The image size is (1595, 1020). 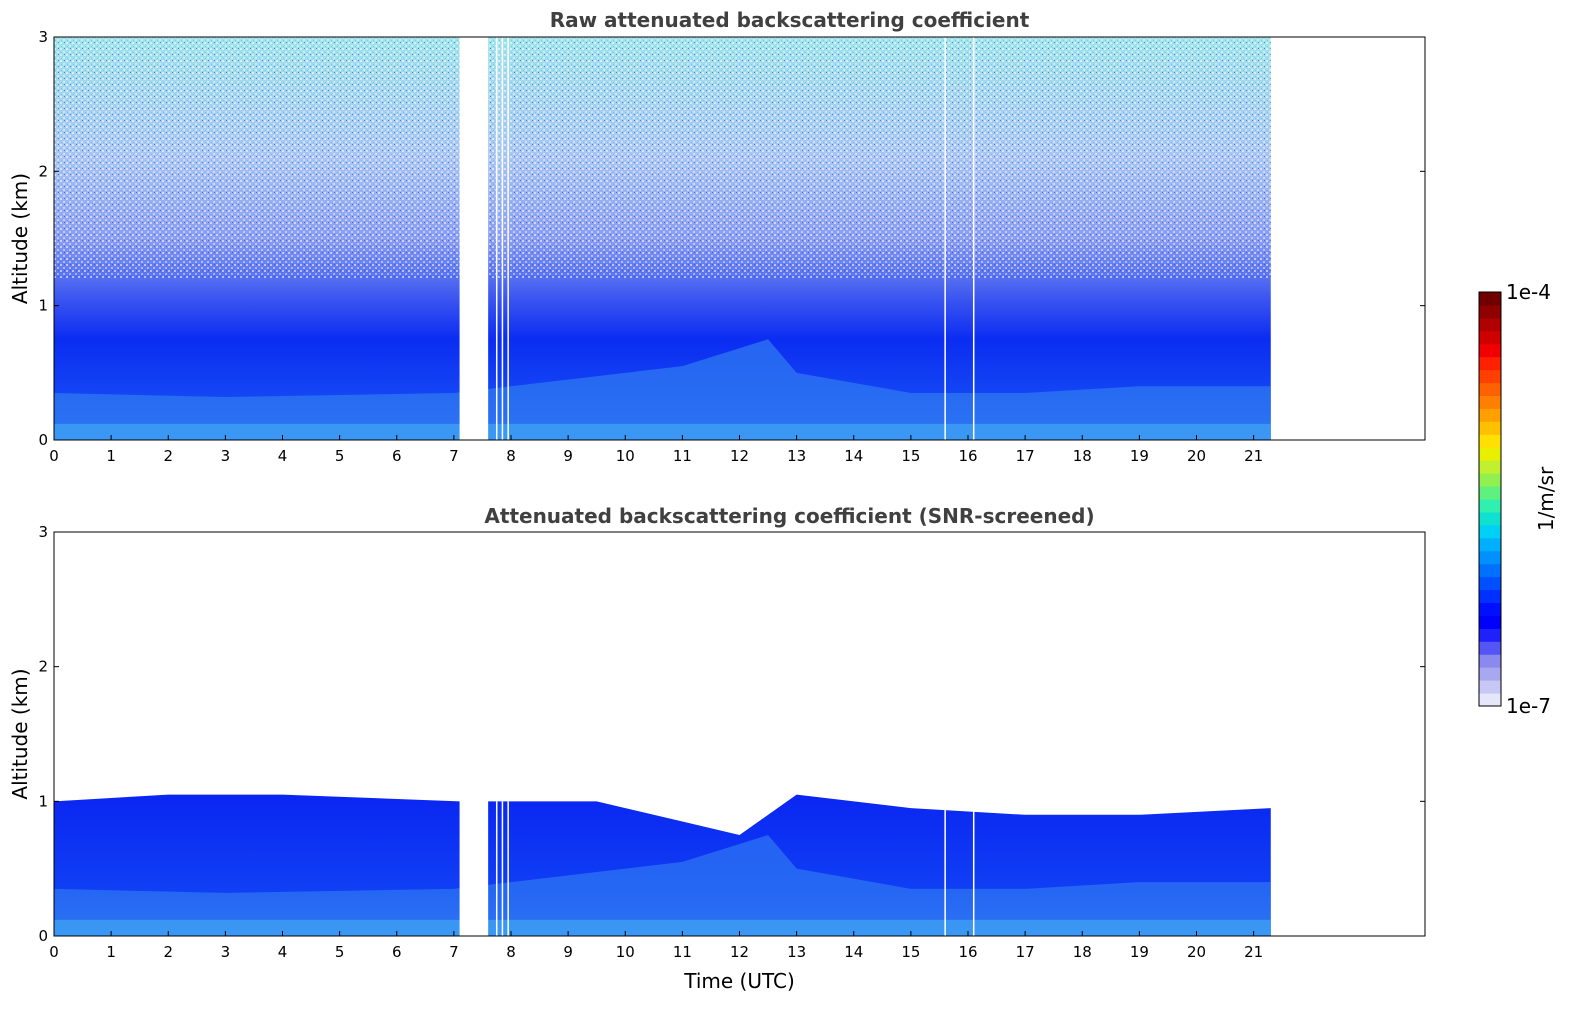 I want to click on colorbar-min-label: 1e-7, so click(x=1528, y=706).